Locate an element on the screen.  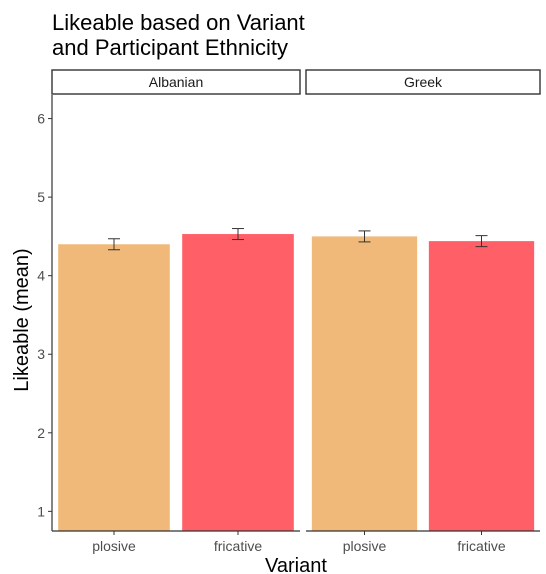
y-axis-title: Likeable (mean) is located at coordinates (22, 319).